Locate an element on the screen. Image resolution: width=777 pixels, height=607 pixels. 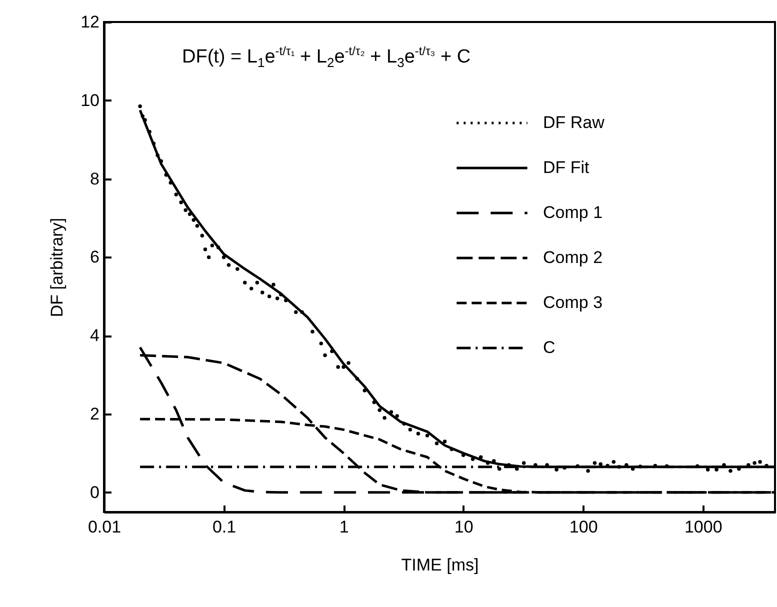
text: DF(t) = L$_{1}$e$^{-t/τ₁}$ + L$_{2}$e$^{-t/τ₂}$ + L$_{3}$e$^{-t/τ₃}$ + C is located at coordinates (326, 57).